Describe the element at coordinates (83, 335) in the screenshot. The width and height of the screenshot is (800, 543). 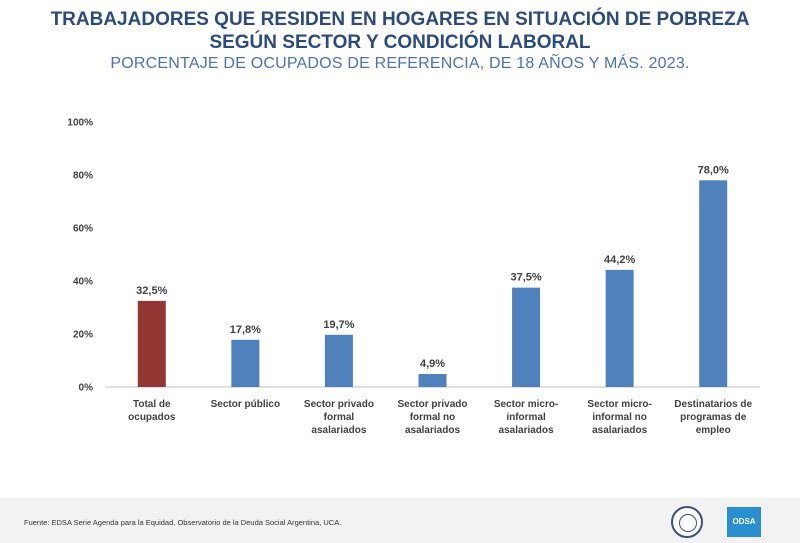
I see `y-tick-label: 20%` at that location.